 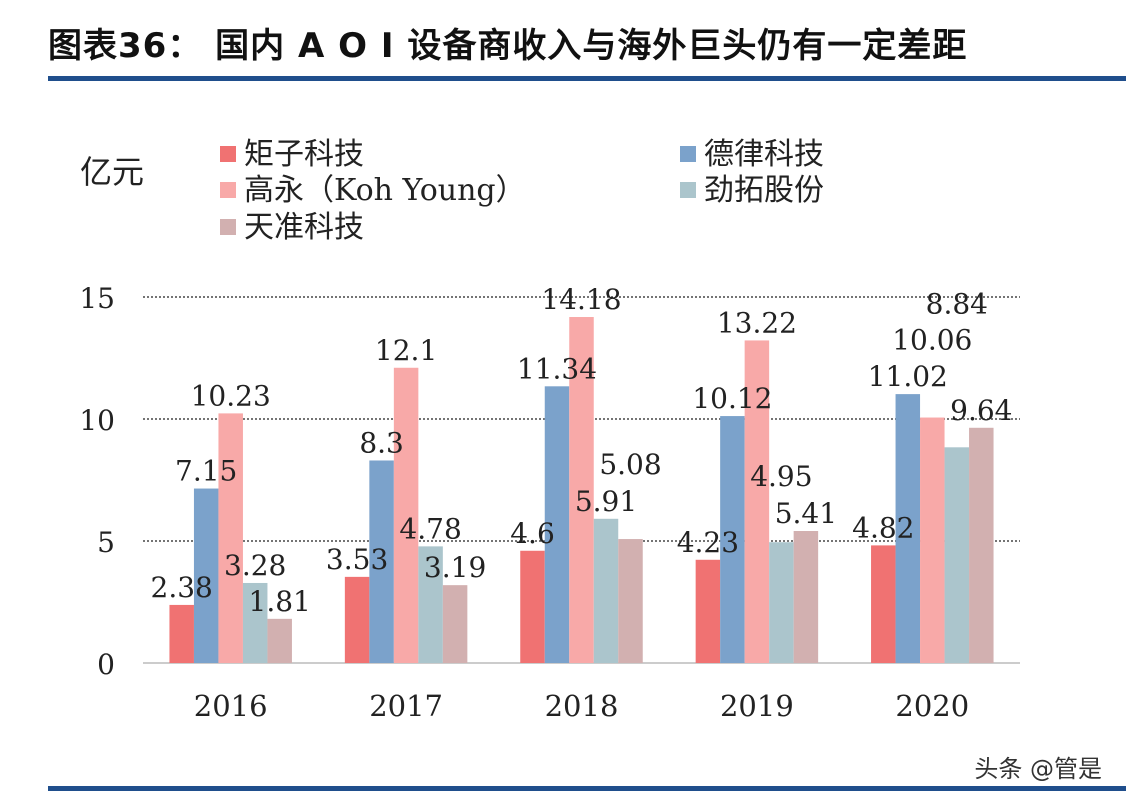 I want to click on data-label: 9.64, so click(x=981, y=410).